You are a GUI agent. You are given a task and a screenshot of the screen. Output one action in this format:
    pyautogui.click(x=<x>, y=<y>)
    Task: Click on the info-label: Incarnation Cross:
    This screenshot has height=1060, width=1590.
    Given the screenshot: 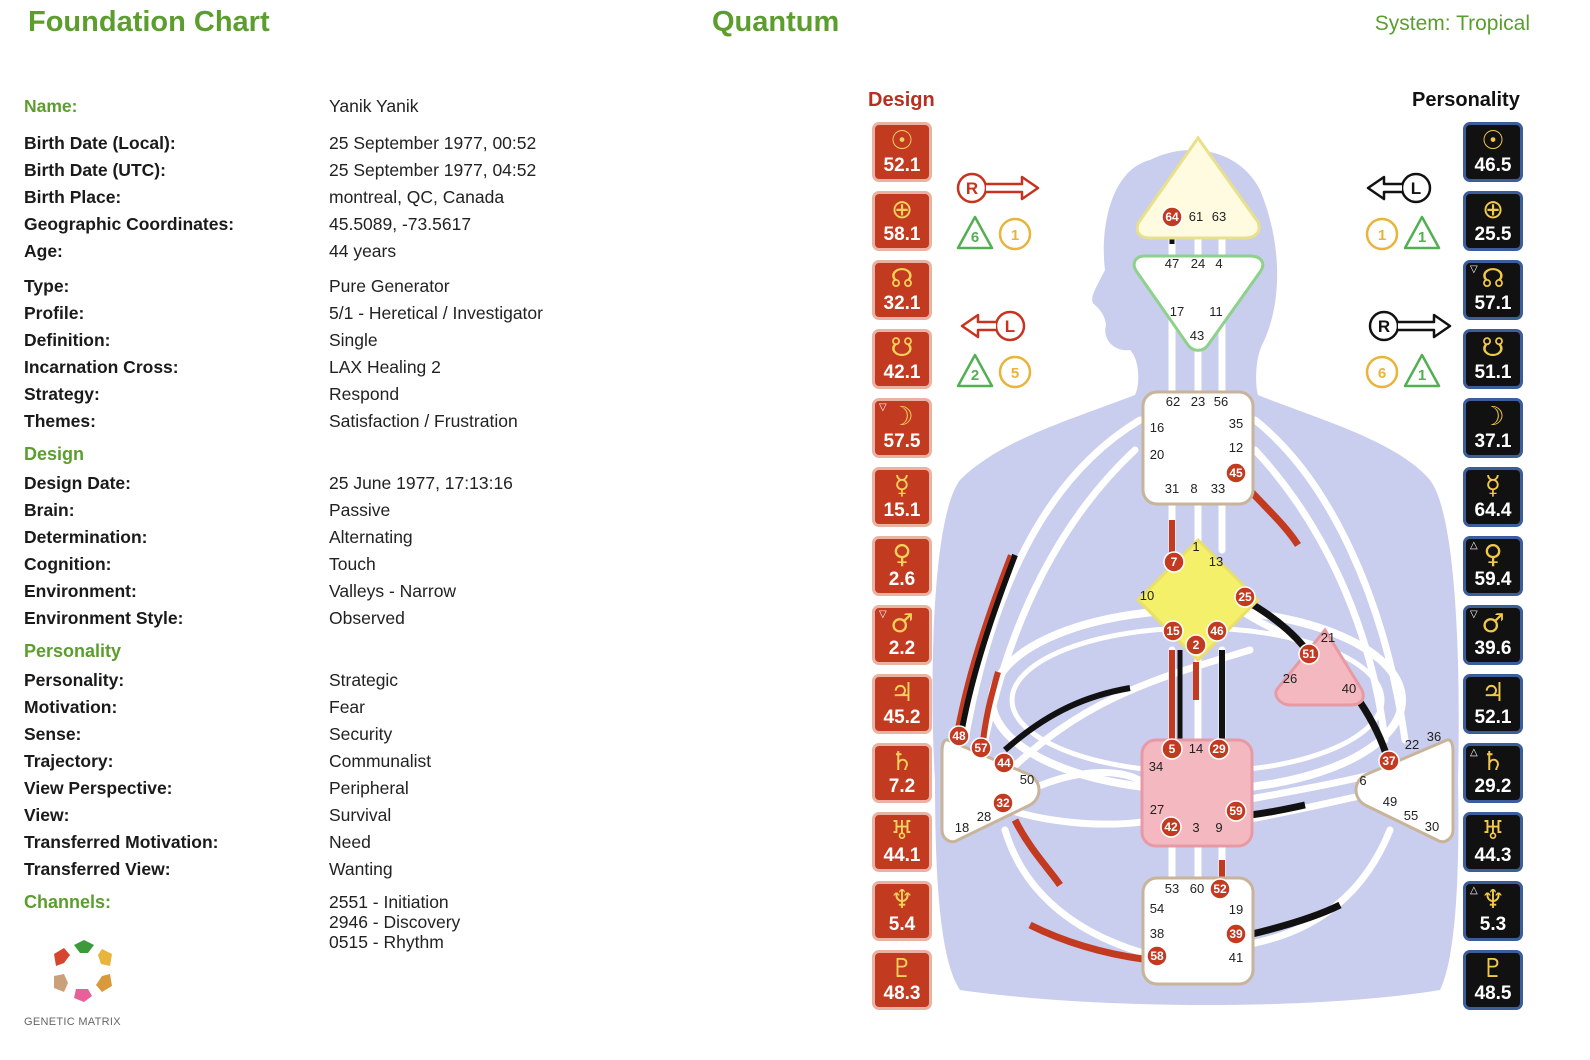 What is the action you would take?
    pyautogui.click(x=101, y=367)
    